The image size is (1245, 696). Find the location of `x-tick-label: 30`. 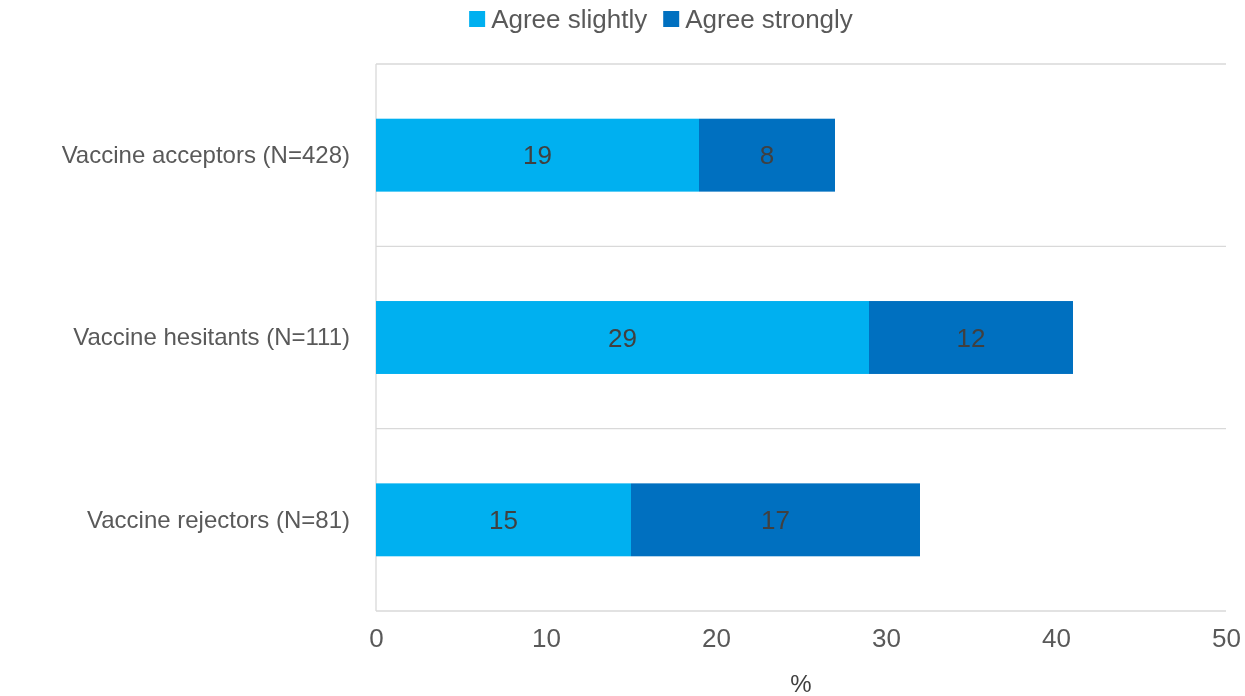

x-tick-label: 30 is located at coordinates (886, 638).